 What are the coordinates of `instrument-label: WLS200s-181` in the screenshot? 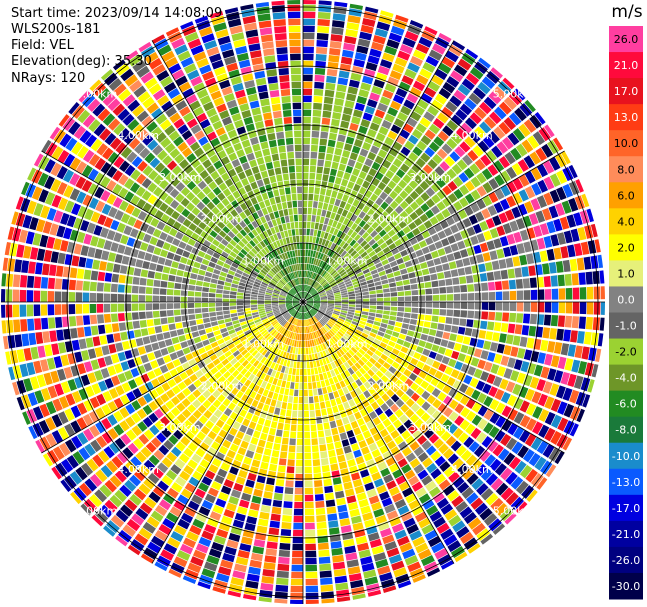 It's located at (56, 29).